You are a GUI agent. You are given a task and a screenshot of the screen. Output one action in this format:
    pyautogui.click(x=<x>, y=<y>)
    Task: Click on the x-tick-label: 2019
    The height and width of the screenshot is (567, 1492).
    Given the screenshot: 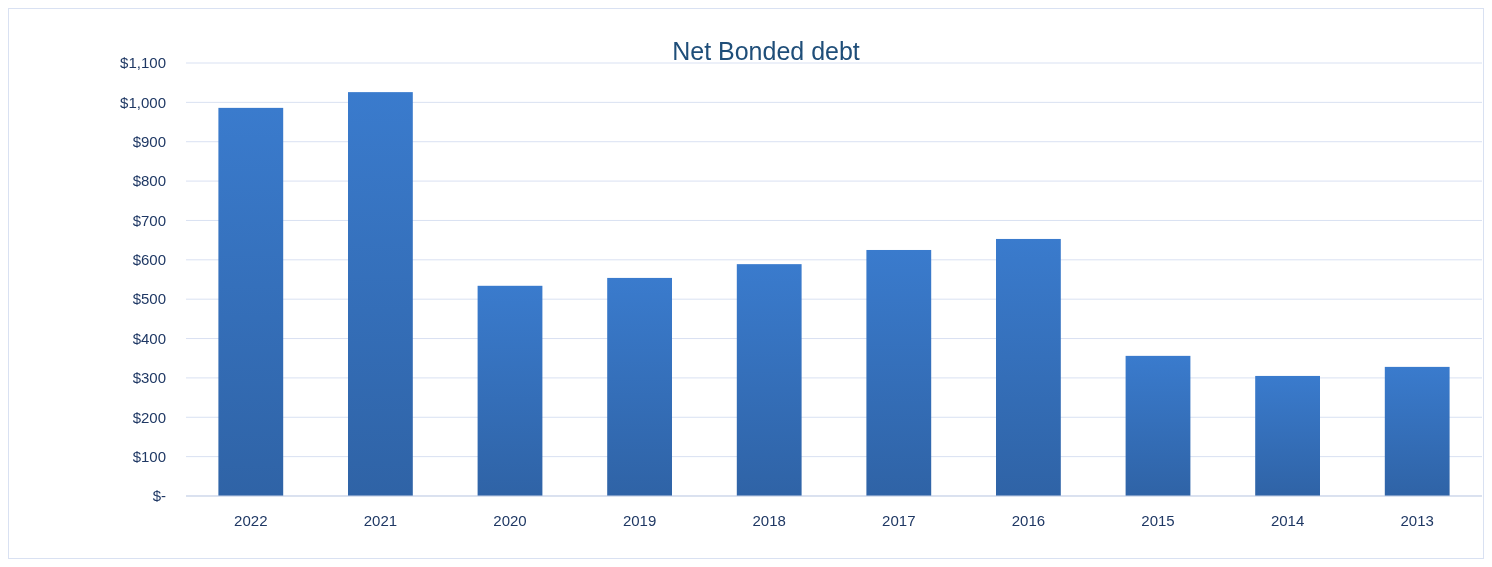 What is the action you would take?
    pyautogui.click(x=639, y=520)
    